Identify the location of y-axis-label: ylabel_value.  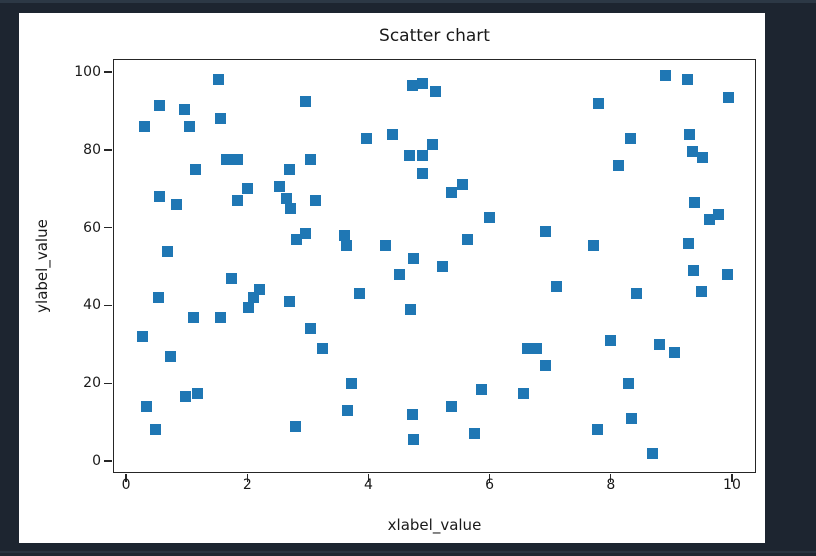
(42, 266).